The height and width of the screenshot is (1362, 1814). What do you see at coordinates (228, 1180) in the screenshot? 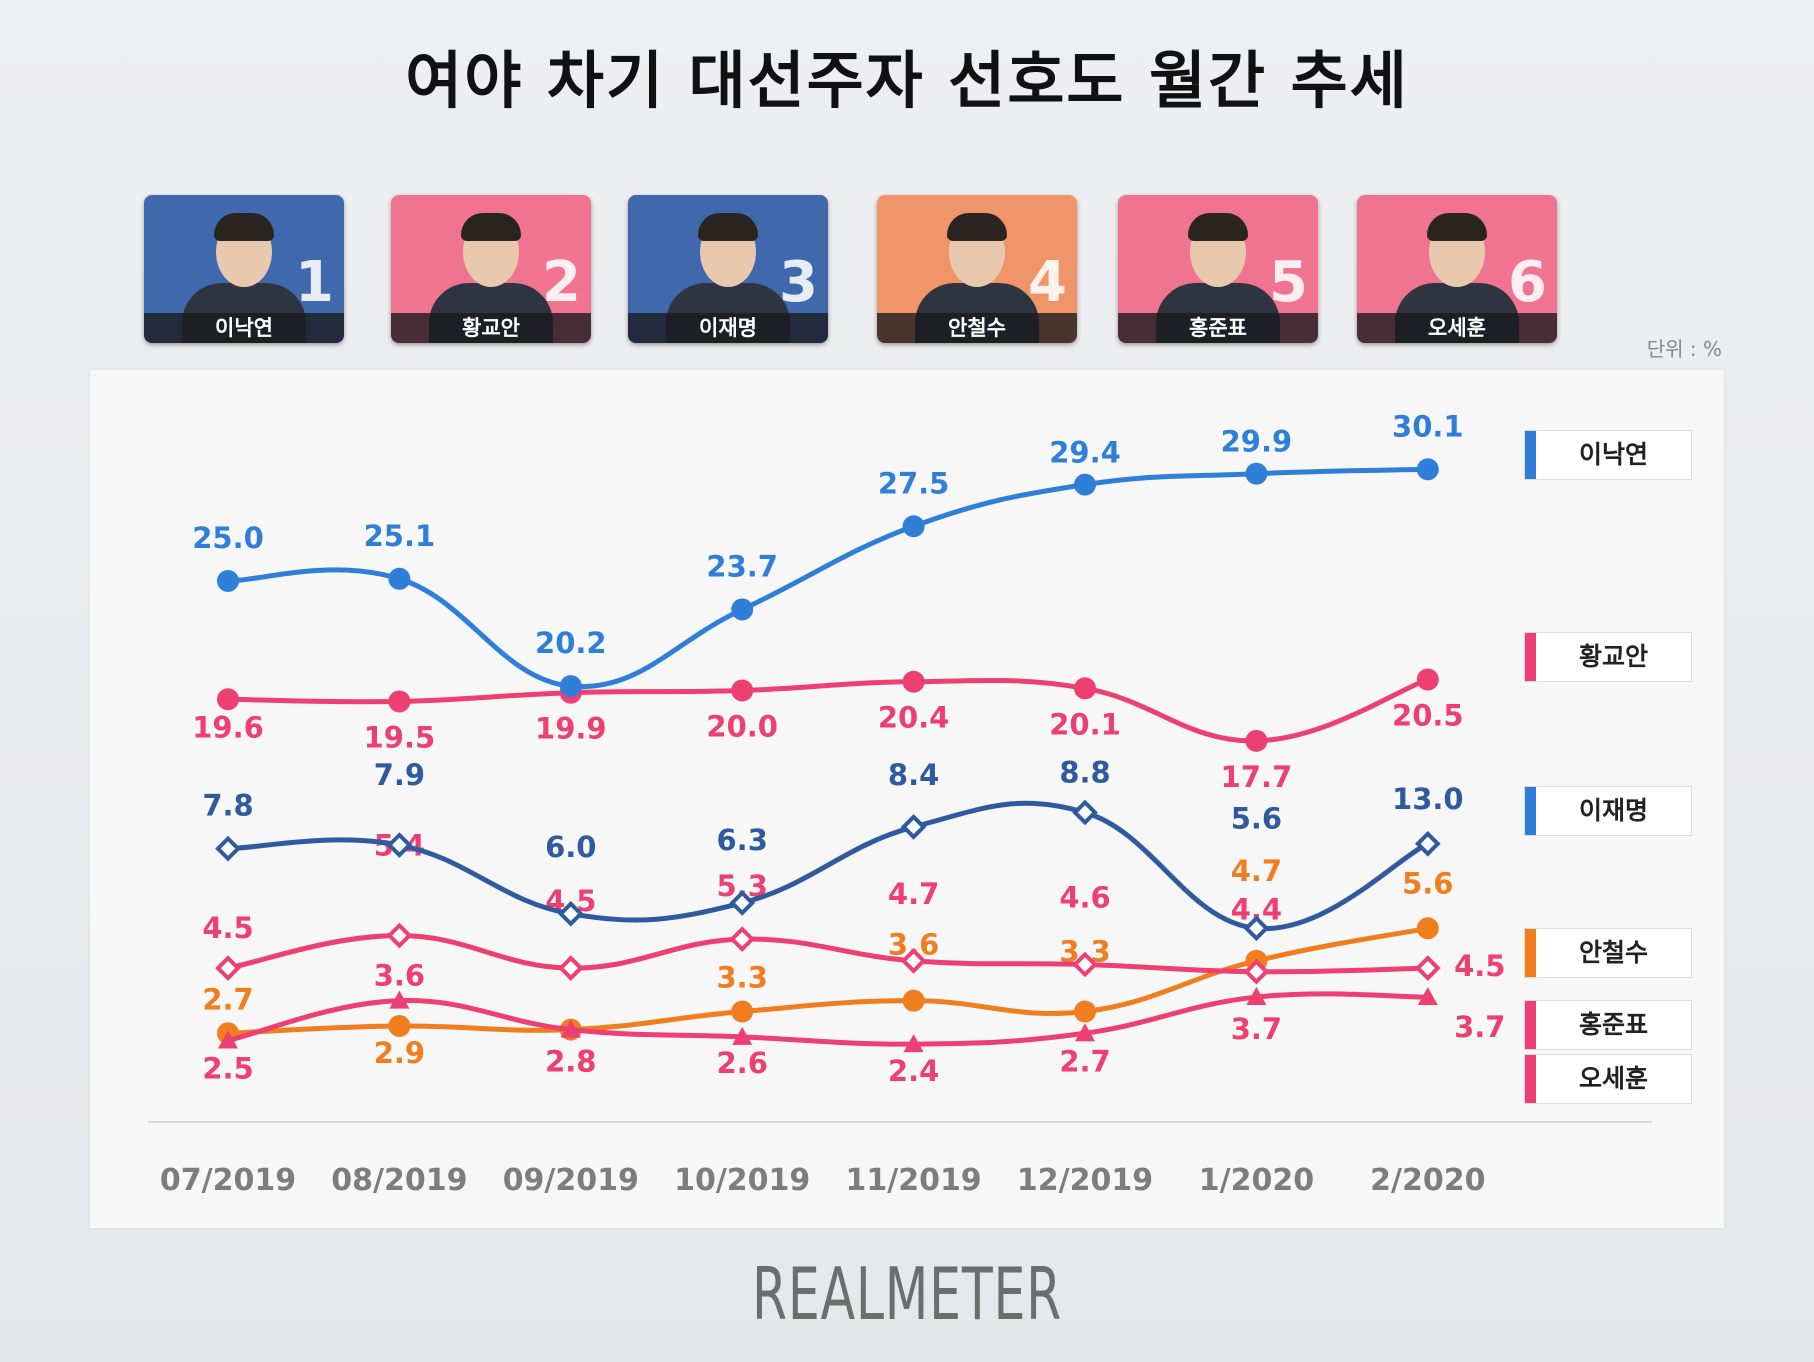
I see `x-tick-label: 07/2019` at bounding box center [228, 1180].